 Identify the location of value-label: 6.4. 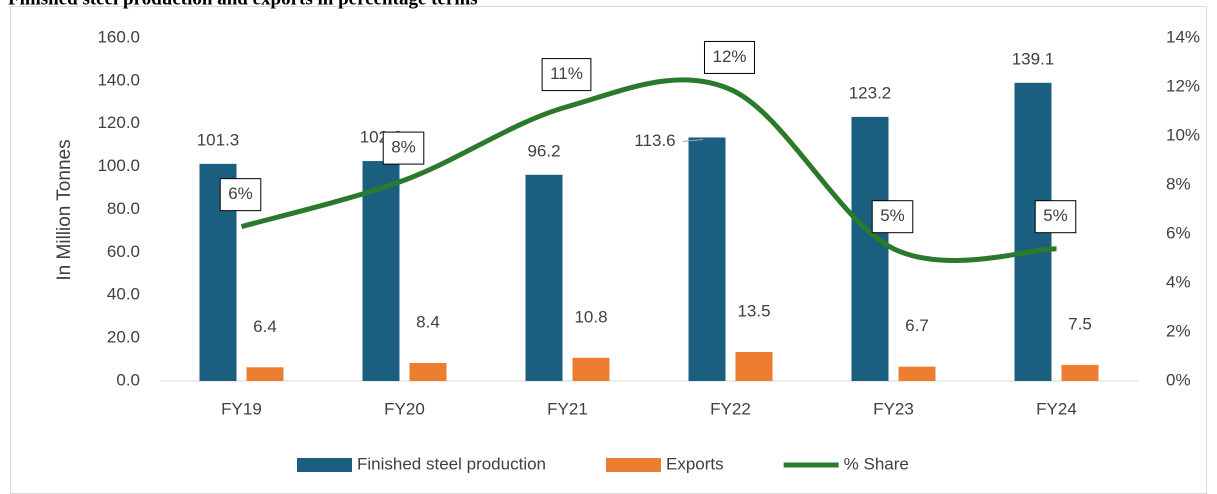
(265, 326).